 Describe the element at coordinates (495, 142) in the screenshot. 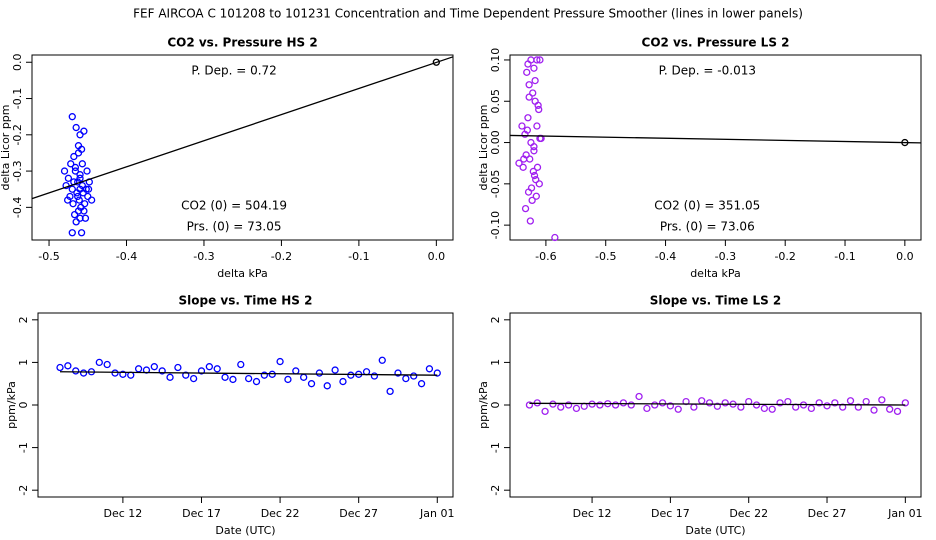

I see `y-tick-label: 0.00` at that location.